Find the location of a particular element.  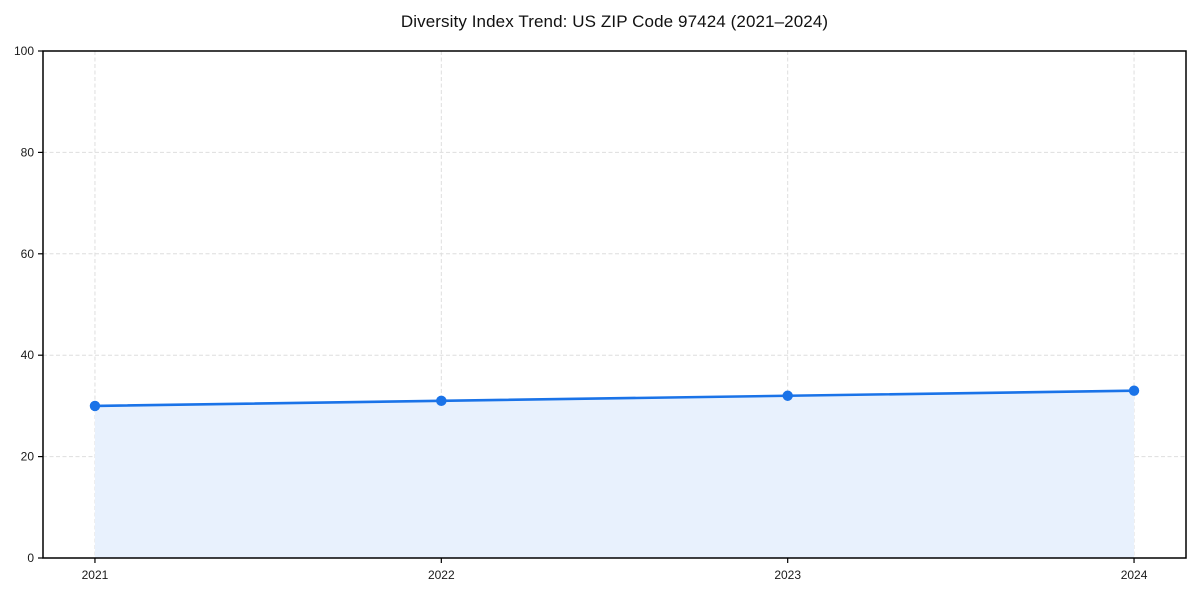

x-tick-label: 2021 is located at coordinates (95, 575).